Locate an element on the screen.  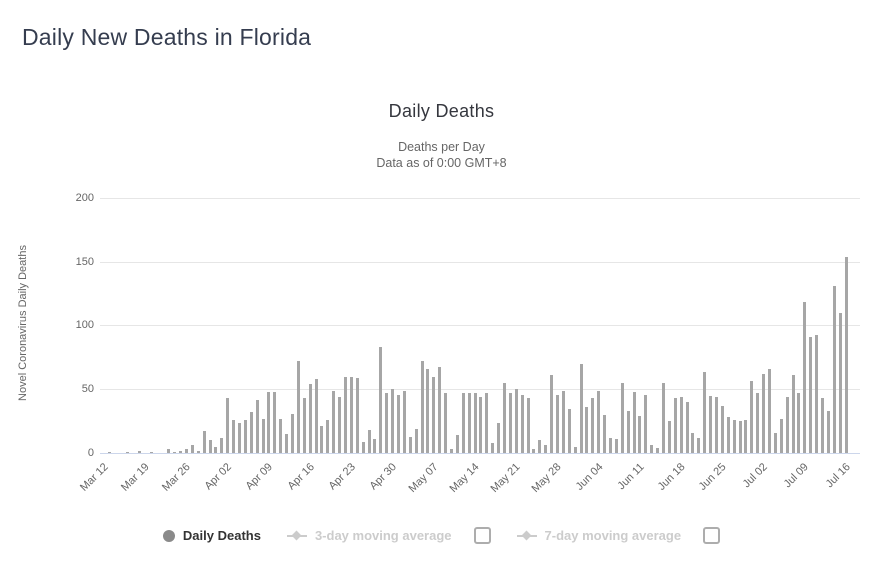
legend-label-daily-deaths: Daily Deaths is located at coordinates (221, 535).